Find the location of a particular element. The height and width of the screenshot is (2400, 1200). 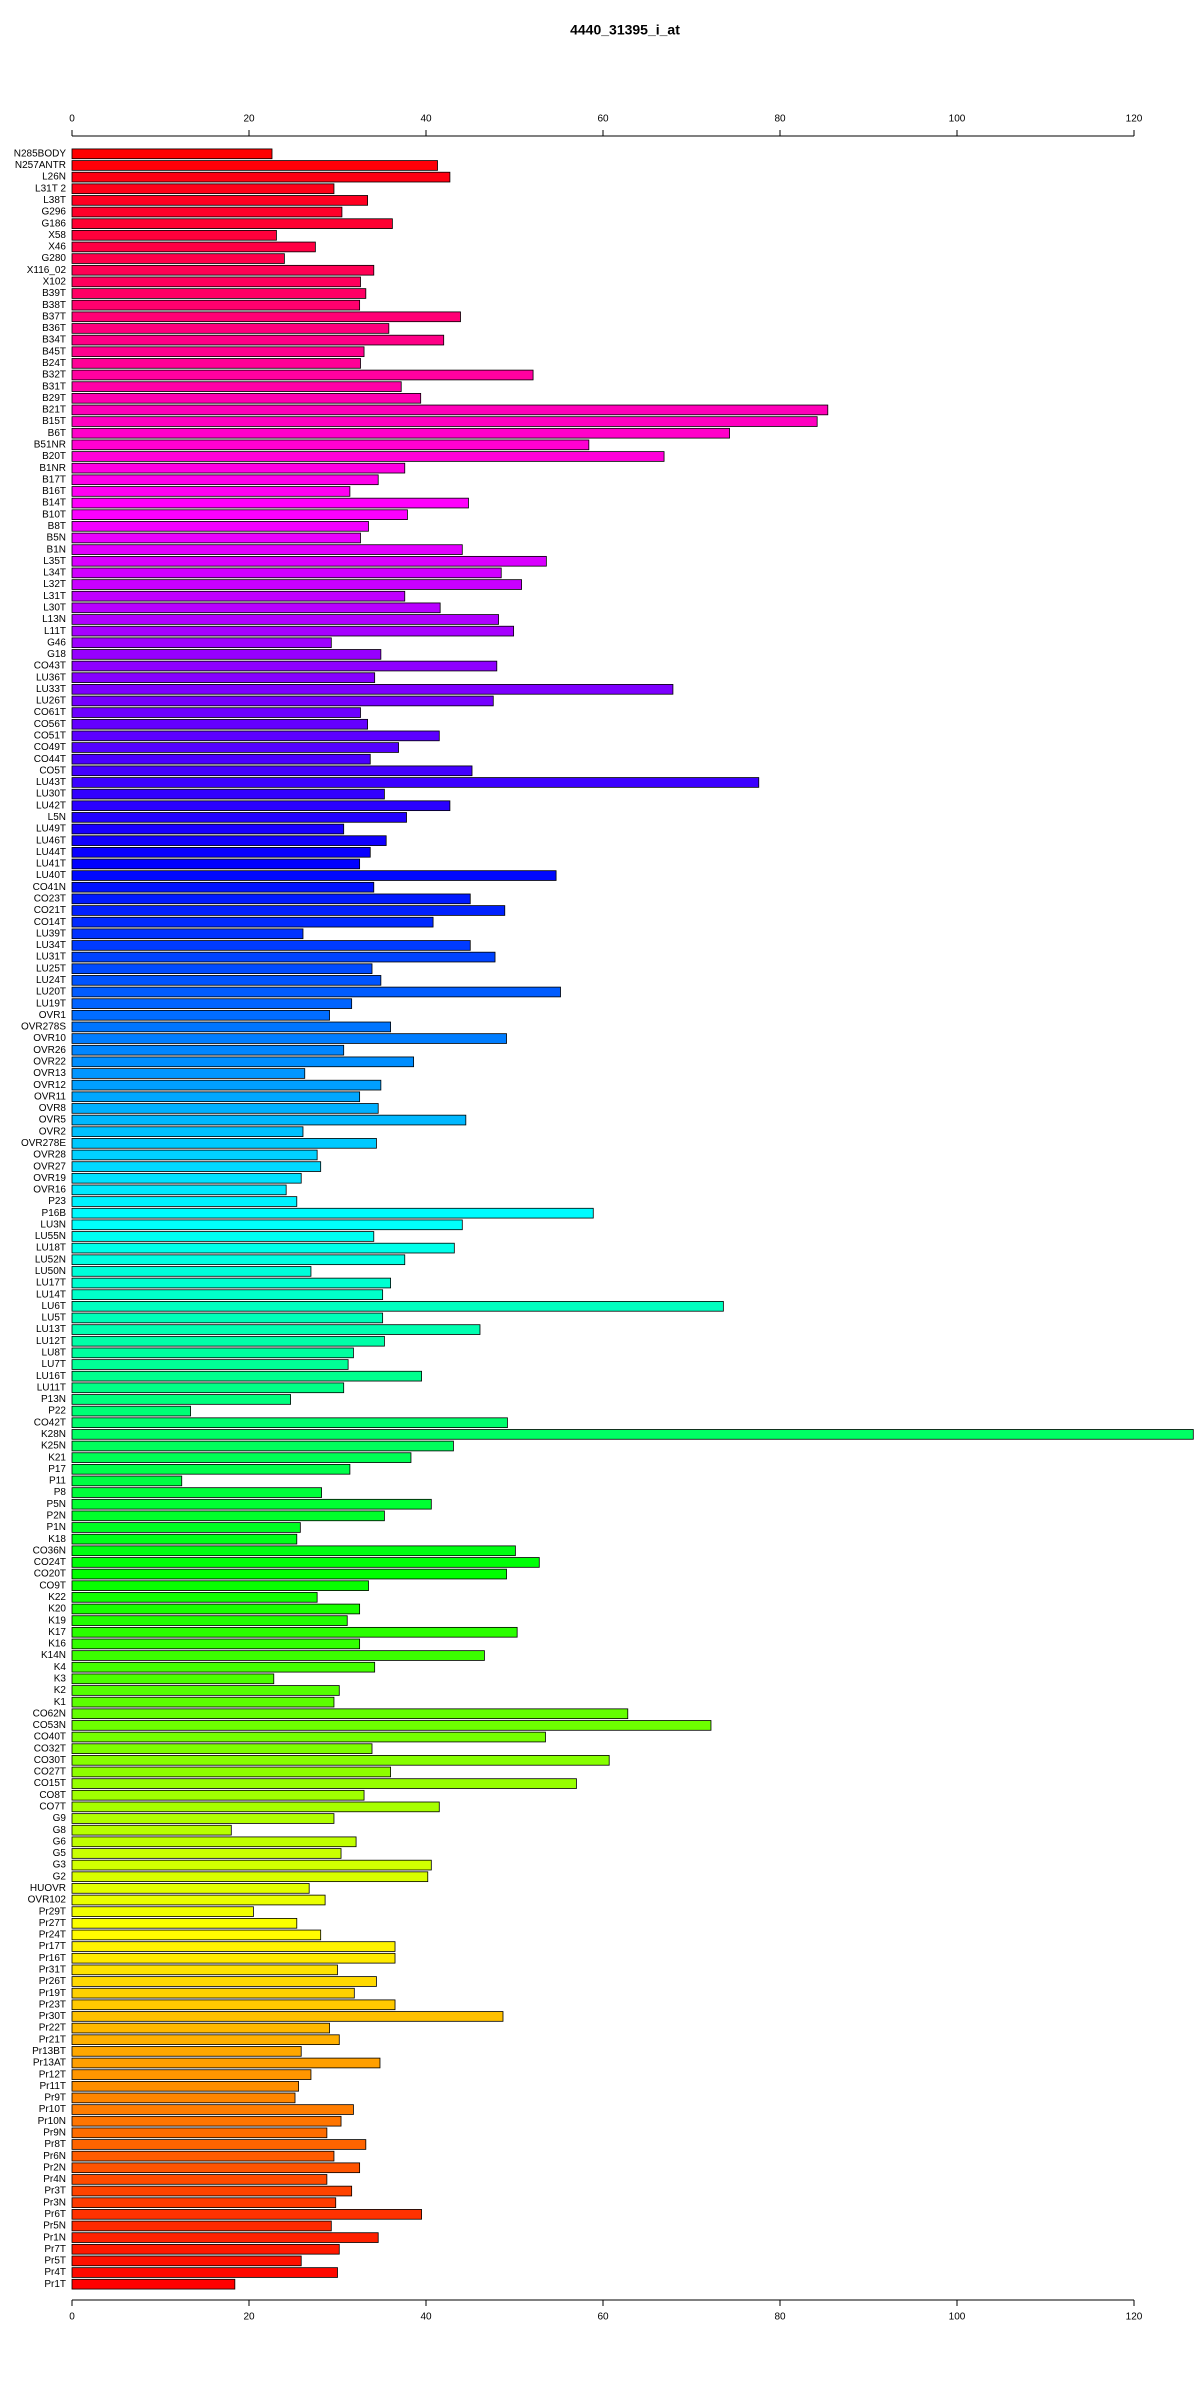

y-tick-label: Pr9N is located at coordinates (54, 2132).